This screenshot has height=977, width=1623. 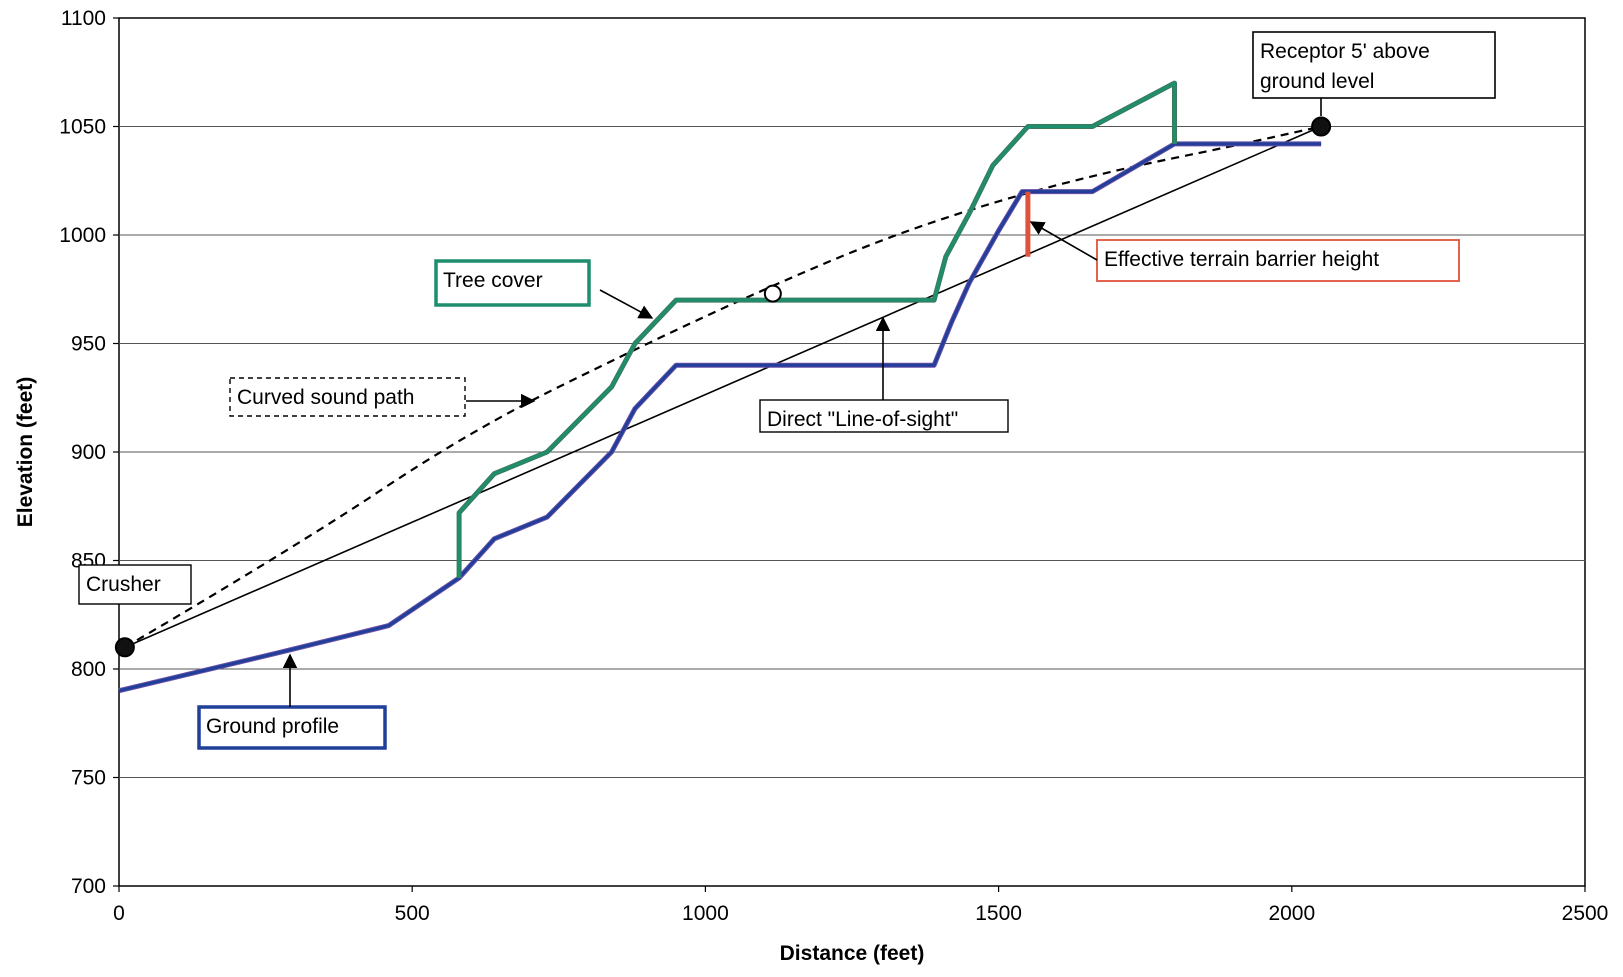 What do you see at coordinates (1321, 126) in the screenshot?
I see `receptor-marker` at bounding box center [1321, 126].